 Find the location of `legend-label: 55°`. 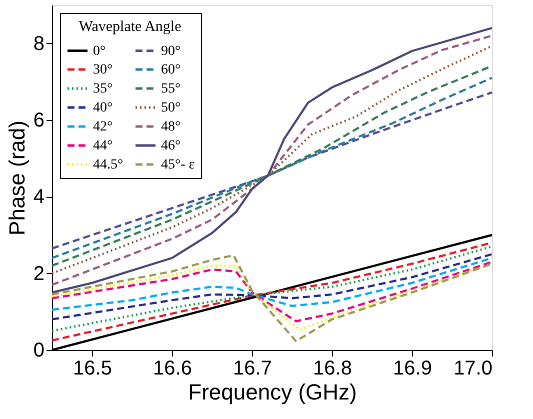

legend-label: 55° is located at coordinates (171, 89).